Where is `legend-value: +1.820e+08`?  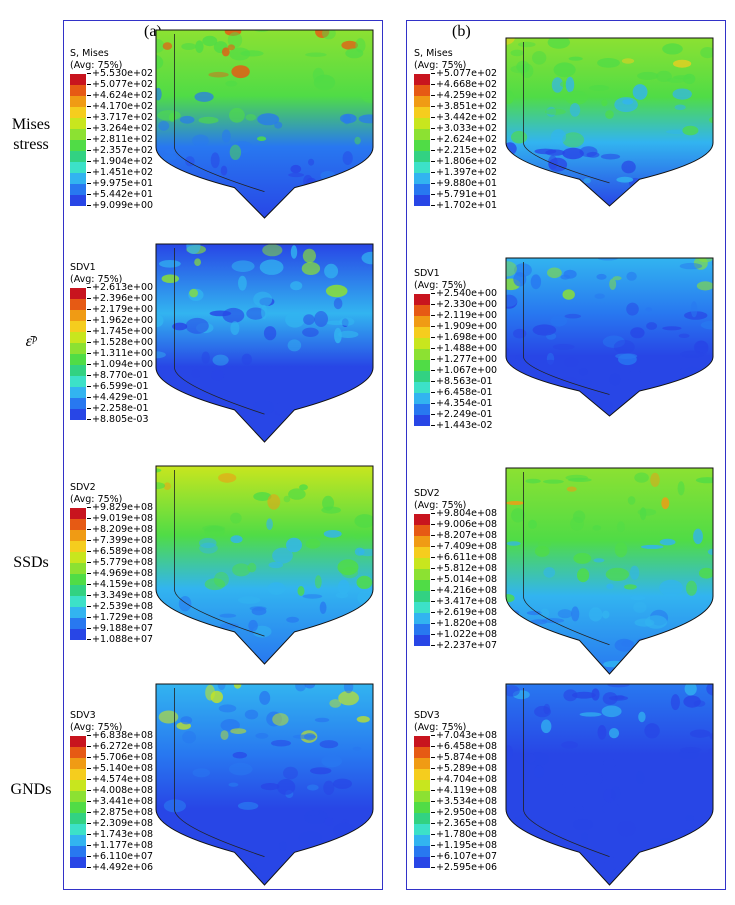
legend-value: +1.820e+08 is located at coordinates (464, 624).